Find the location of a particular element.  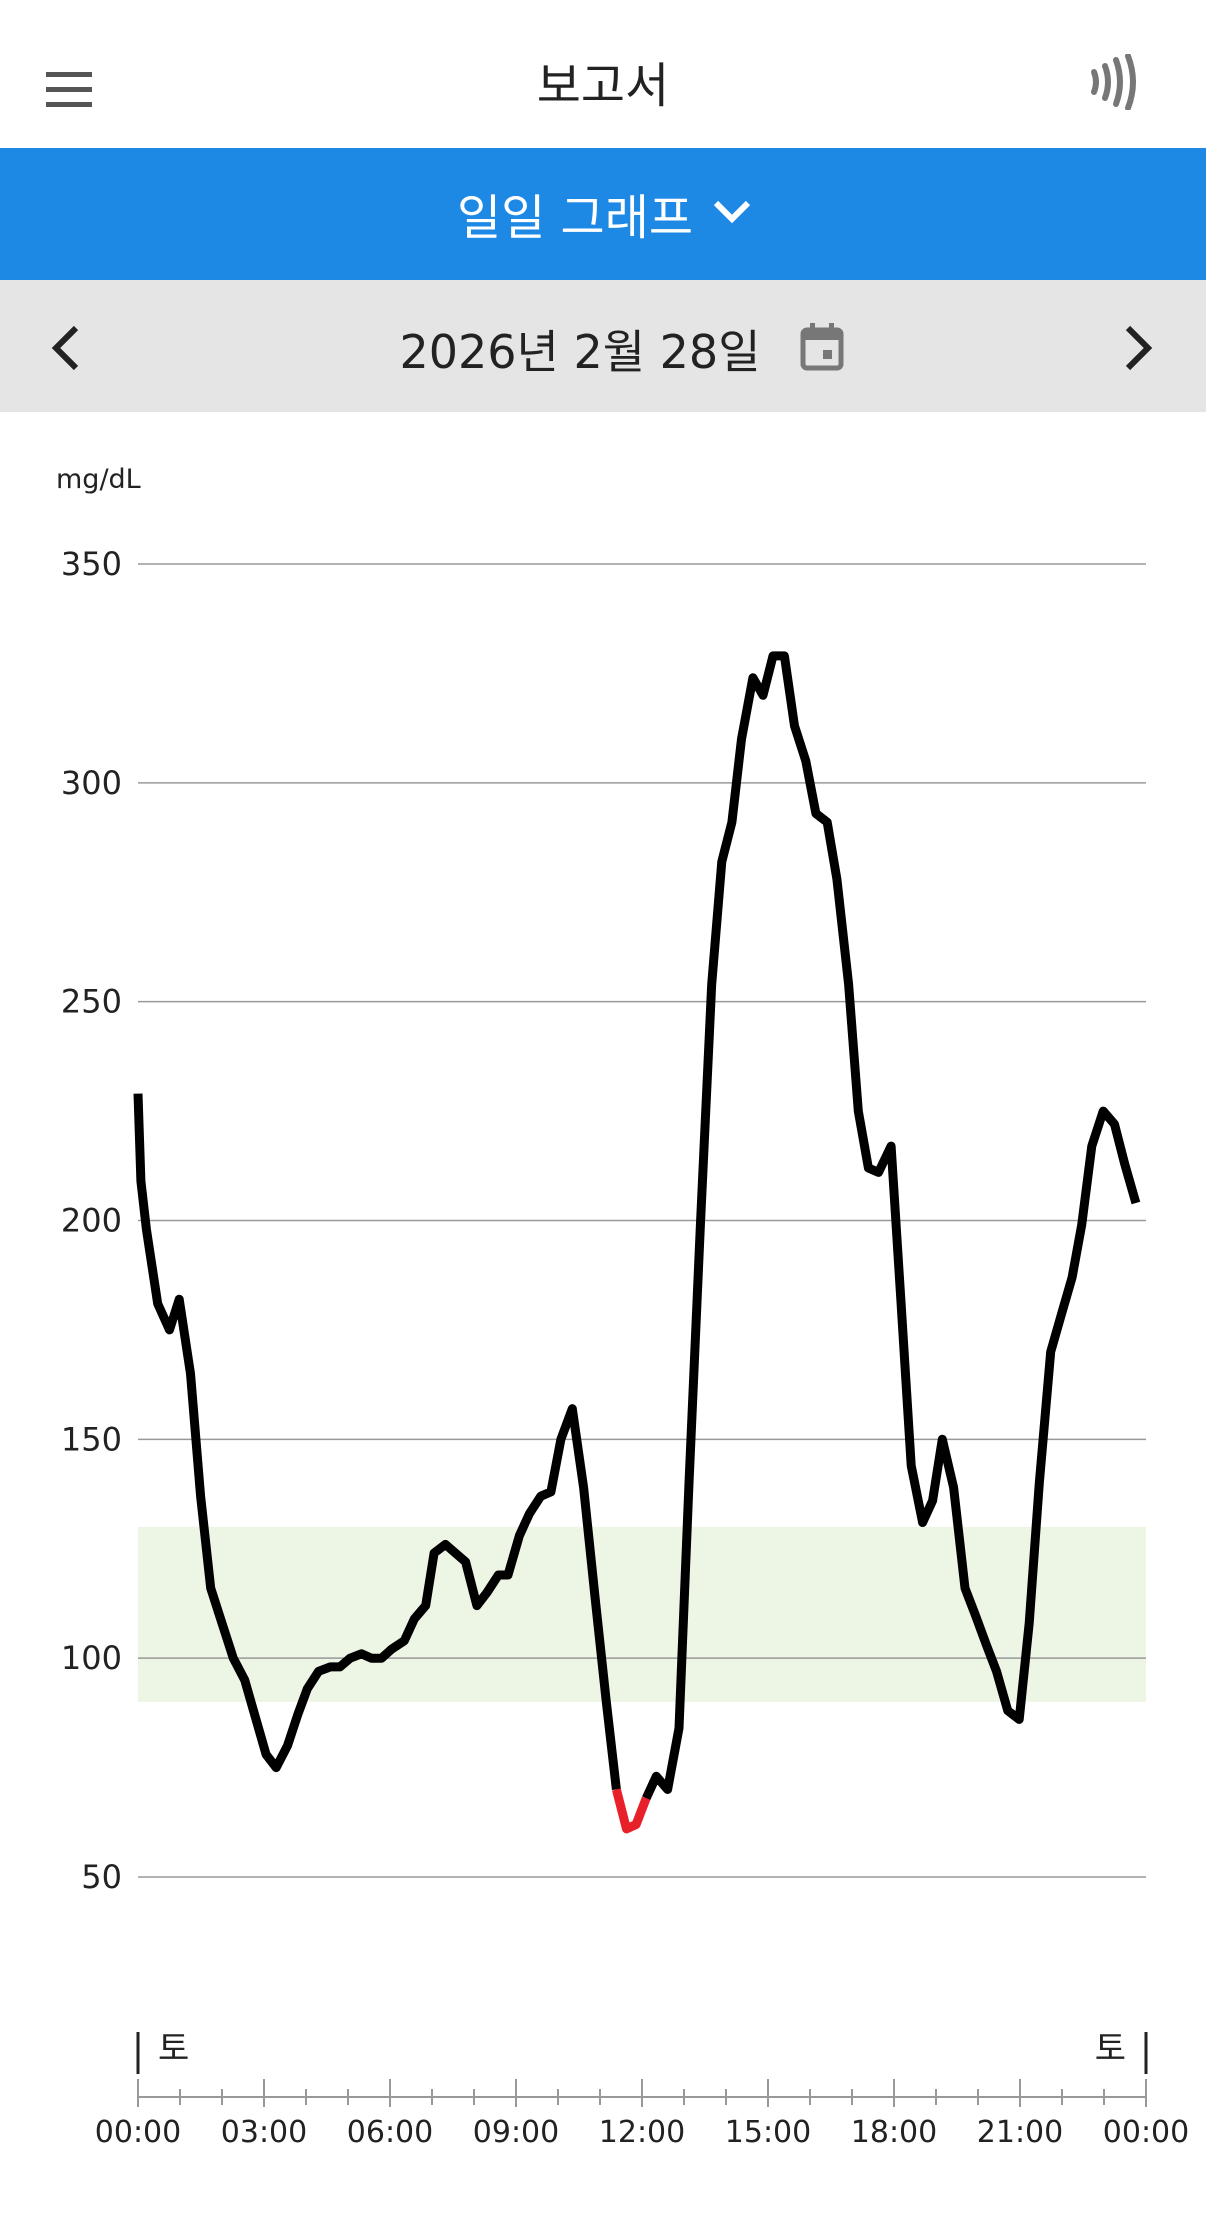

dropdown-chevron is located at coordinates (732, 212).